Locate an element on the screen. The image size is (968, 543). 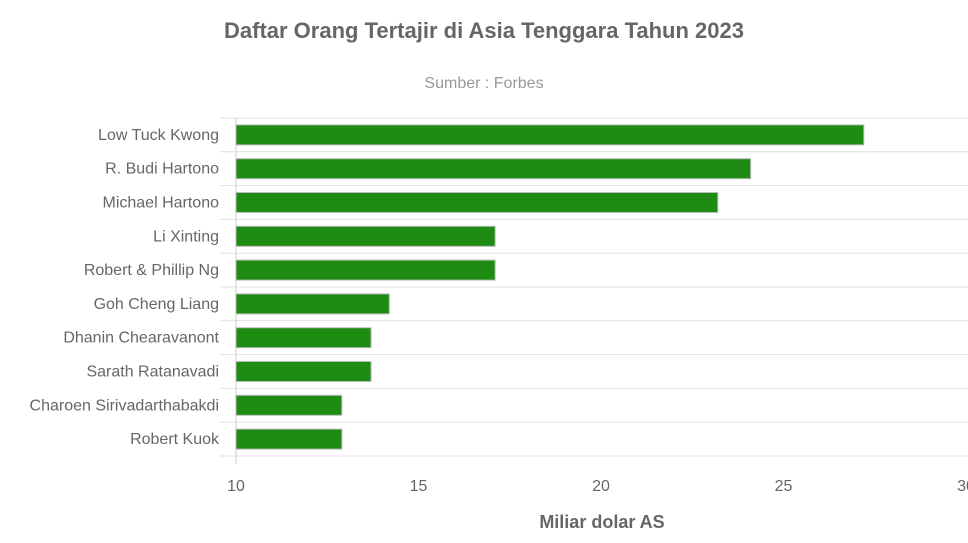
bar-robert-kuok is located at coordinates (289, 439).